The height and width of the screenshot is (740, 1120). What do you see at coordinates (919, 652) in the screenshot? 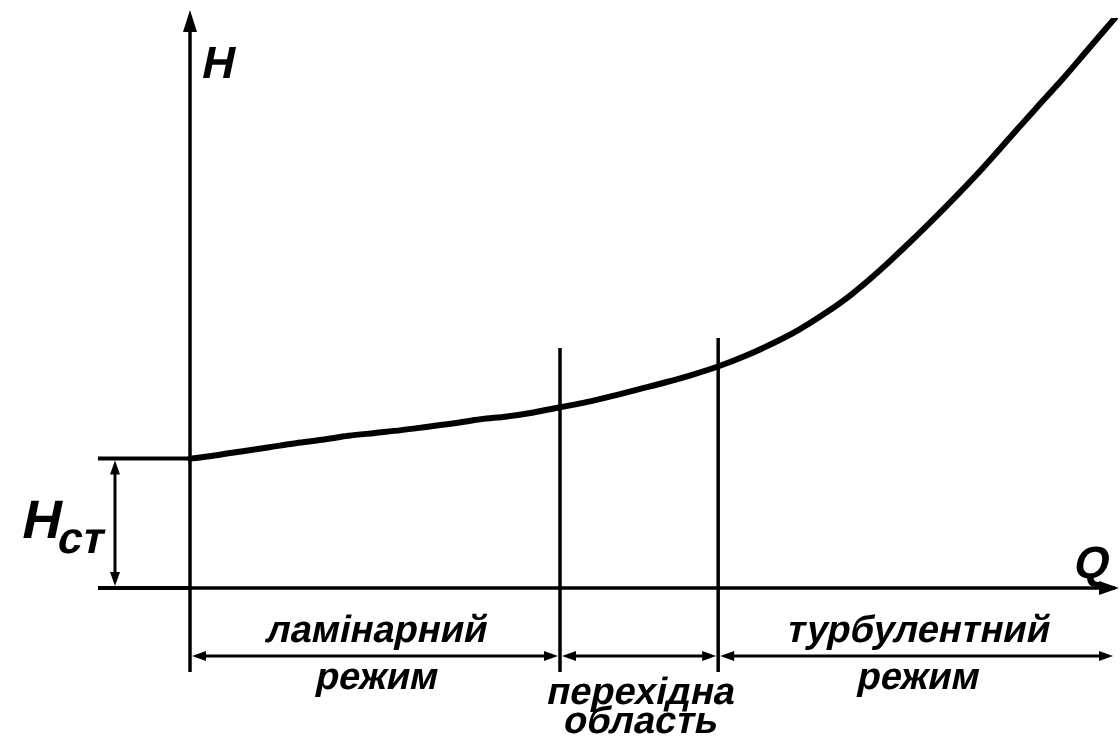
I see `text: турбулентний режим` at bounding box center [919, 652].